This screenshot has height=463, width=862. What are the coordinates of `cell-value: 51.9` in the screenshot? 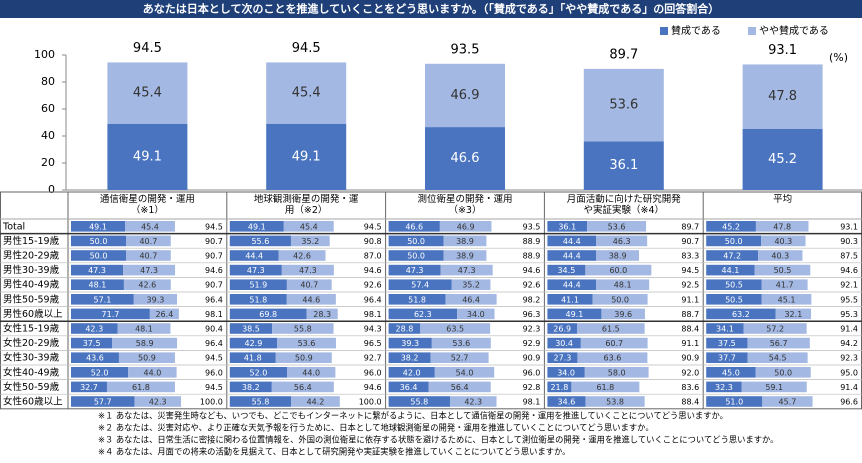 It's located at (258, 285).